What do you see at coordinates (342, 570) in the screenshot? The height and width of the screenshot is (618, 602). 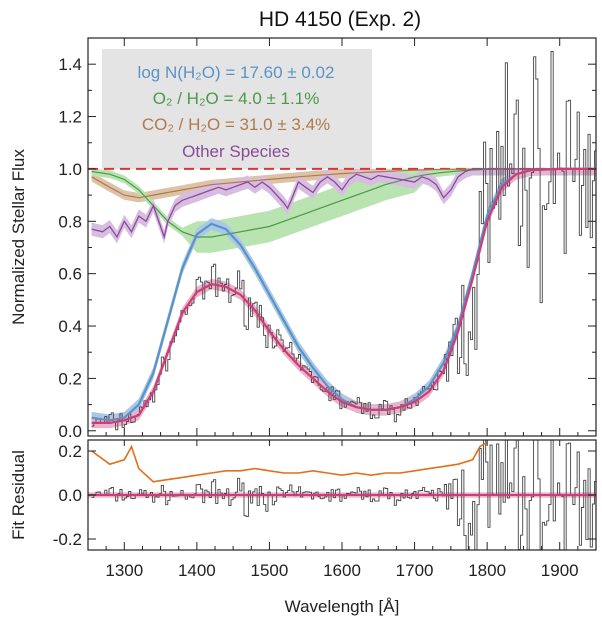 I see `xtick-label: 1600` at bounding box center [342, 570].